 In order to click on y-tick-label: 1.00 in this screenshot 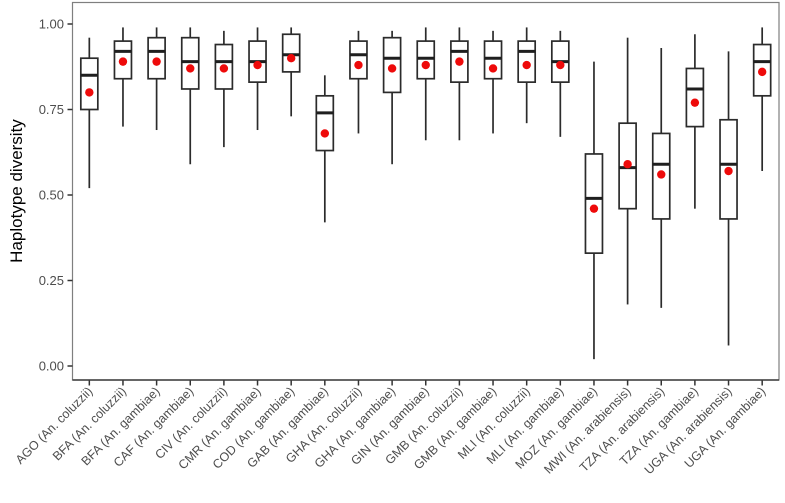, I will do `click(51, 24)`.